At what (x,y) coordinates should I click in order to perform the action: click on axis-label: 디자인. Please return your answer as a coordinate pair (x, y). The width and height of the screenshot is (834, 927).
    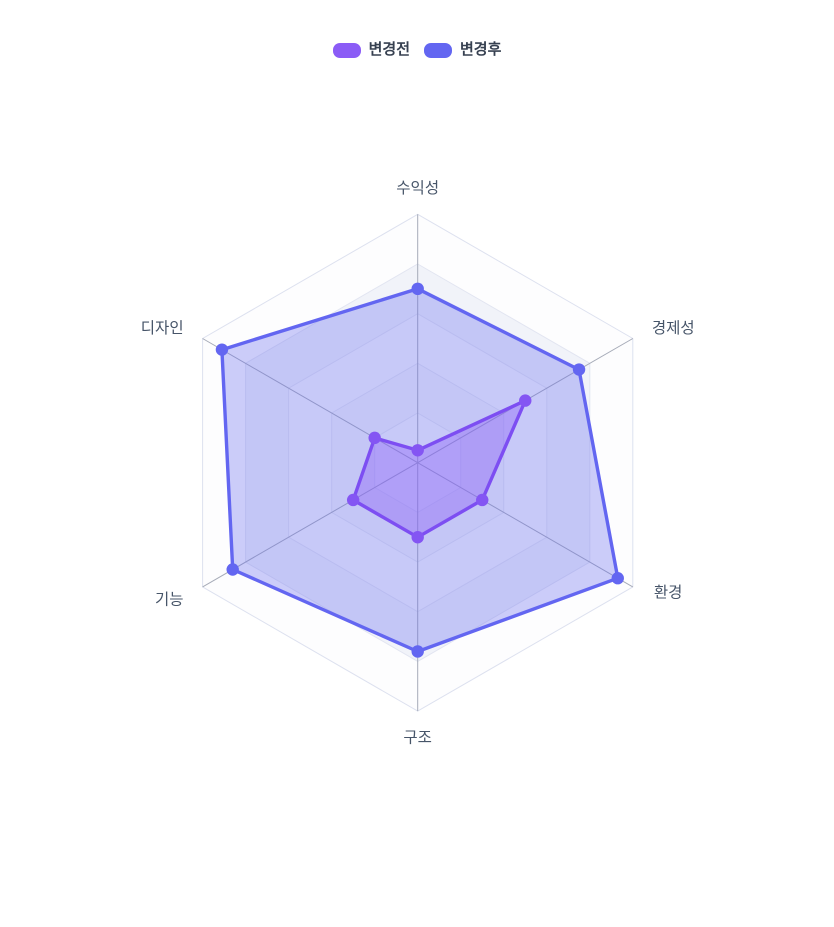
    Looking at the image, I should click on (162, 328).